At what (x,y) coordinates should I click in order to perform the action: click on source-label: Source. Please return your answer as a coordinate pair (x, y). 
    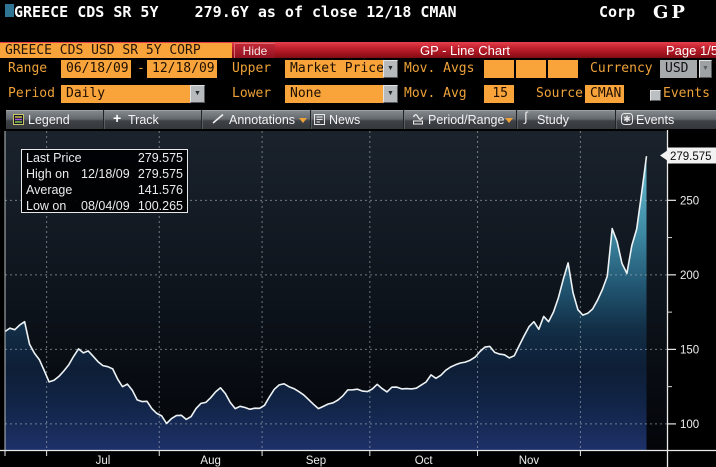
    Looking at the image, I should click on (559, 93).